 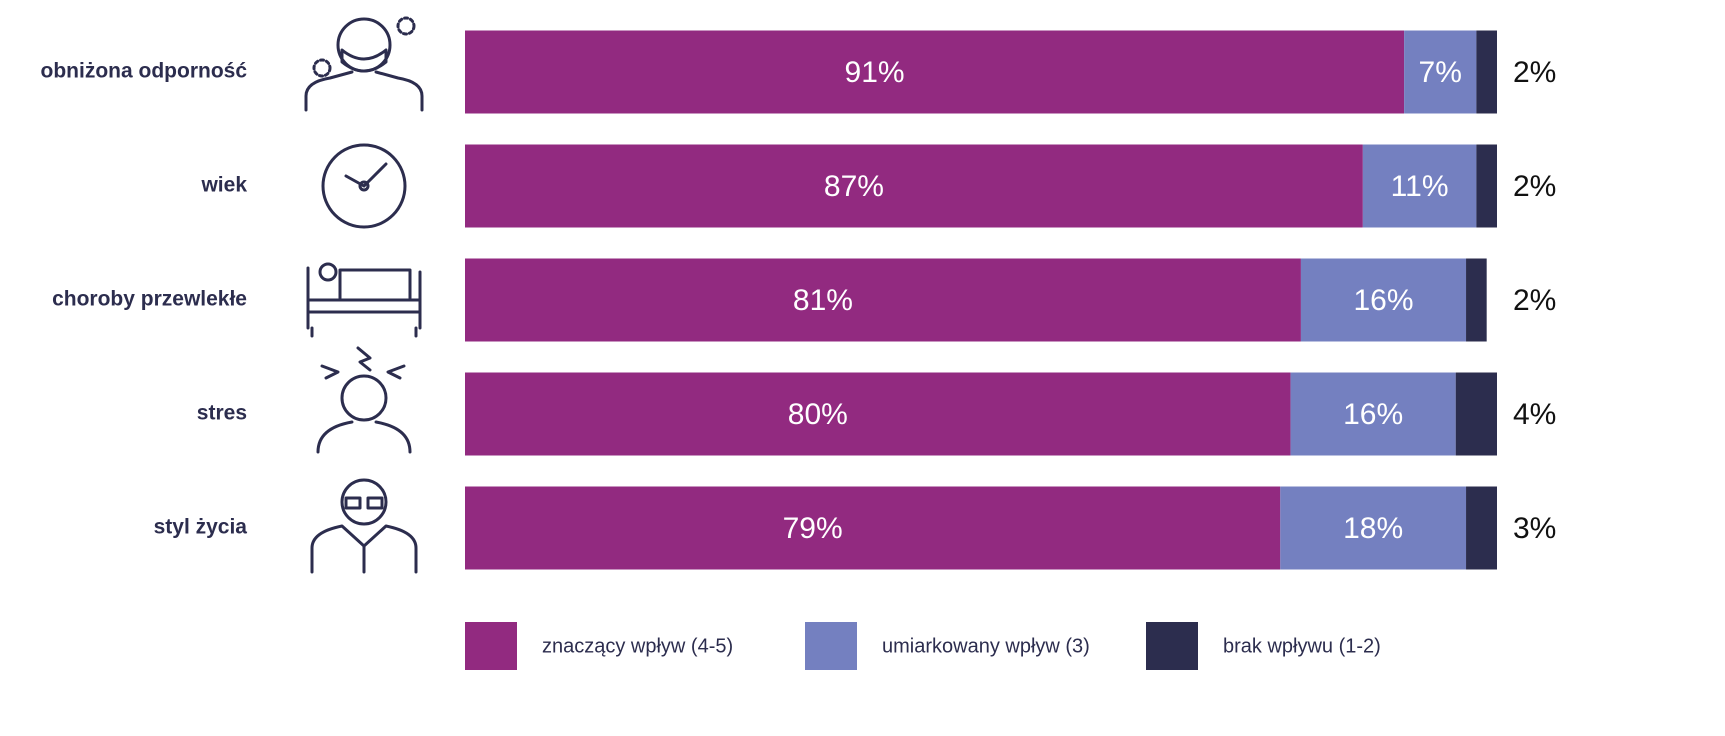 I want to click on category-label: wiek, so click(x=223, y=185).